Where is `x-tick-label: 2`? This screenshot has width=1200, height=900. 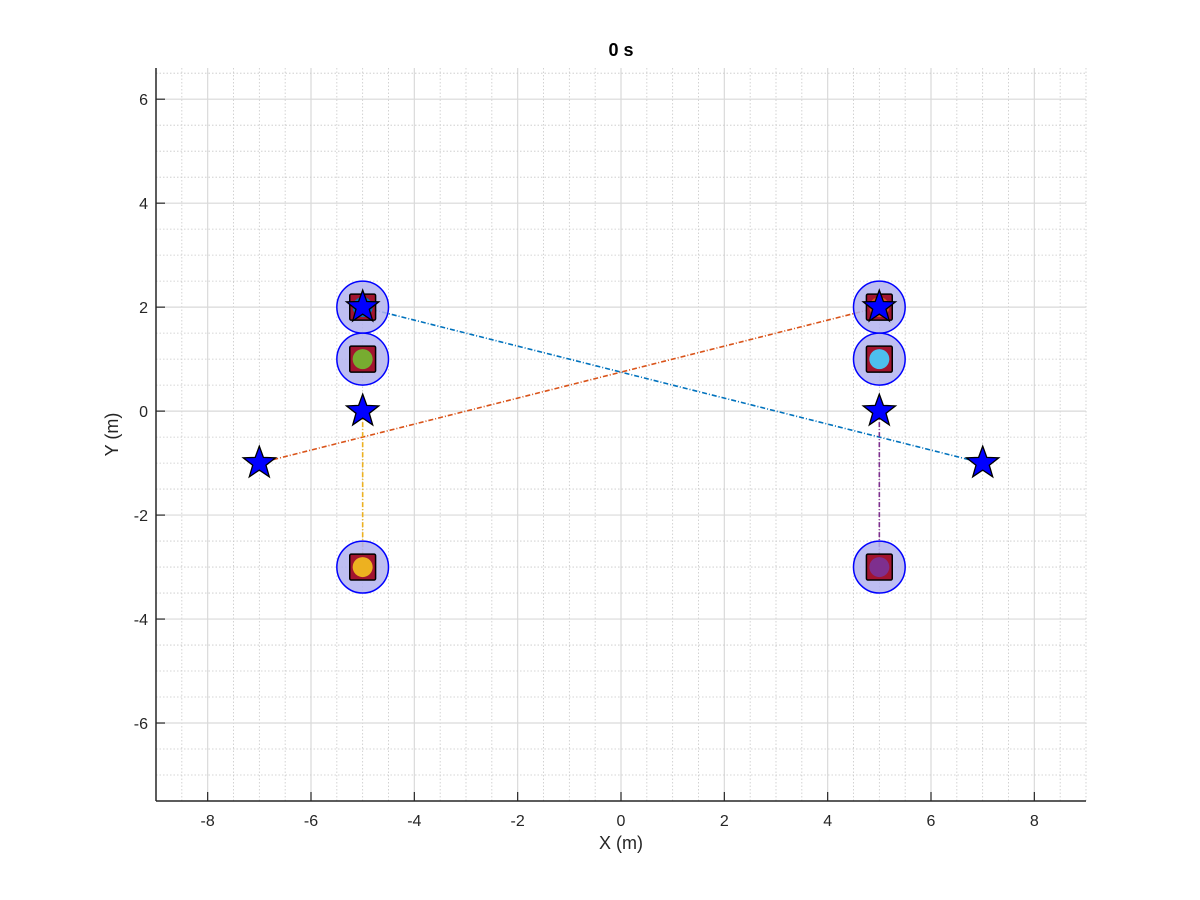 x-tick-label: 2 is located at coordinates (724, 821).